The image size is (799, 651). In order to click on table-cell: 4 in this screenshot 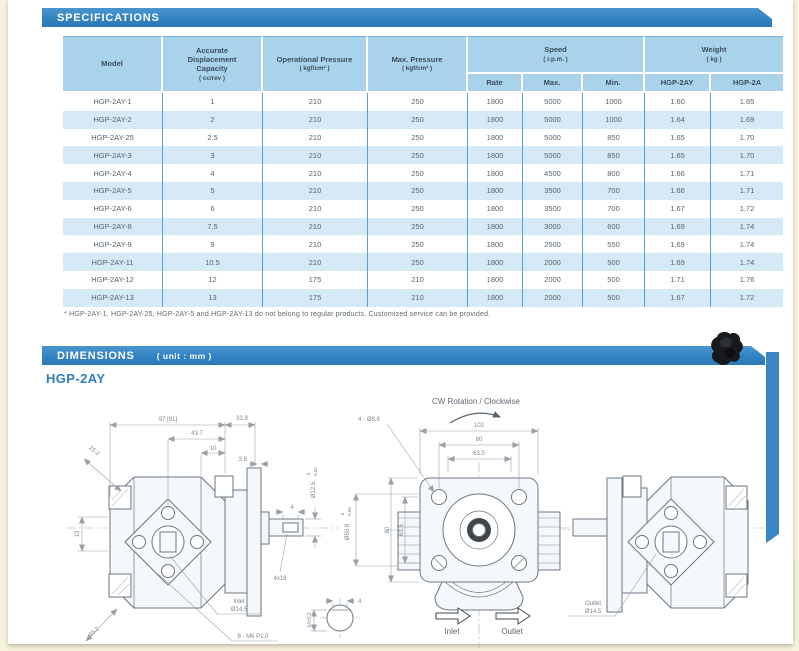, I will do `click(213, 173)`.